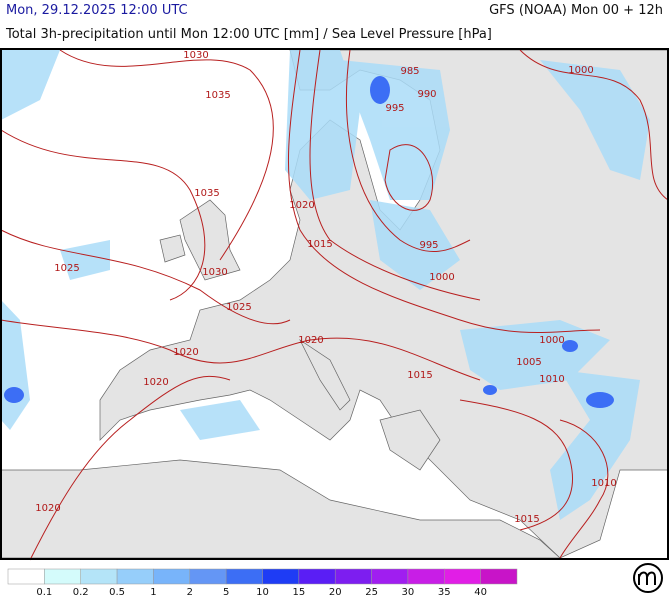  What do you see at coordinates (153, 592) in the screenshot?
I see `legend-tick-label: 1` at bounding box center [153, 592].